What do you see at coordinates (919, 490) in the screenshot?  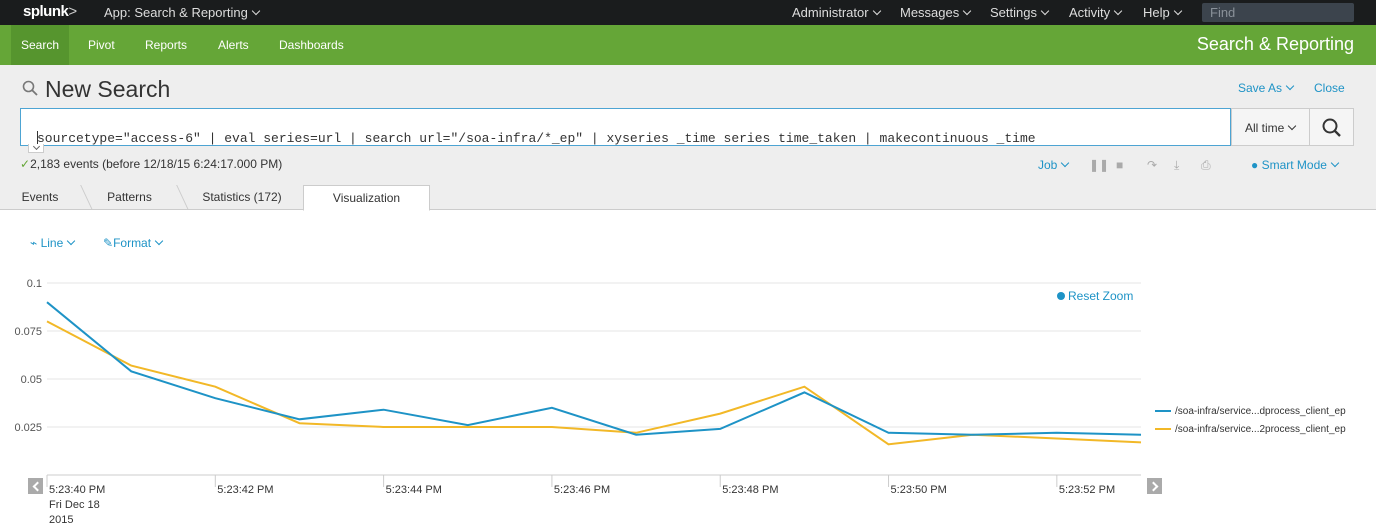 I see `x-tick-label: 5:23:50 PM` at bounding box center [919, 490].